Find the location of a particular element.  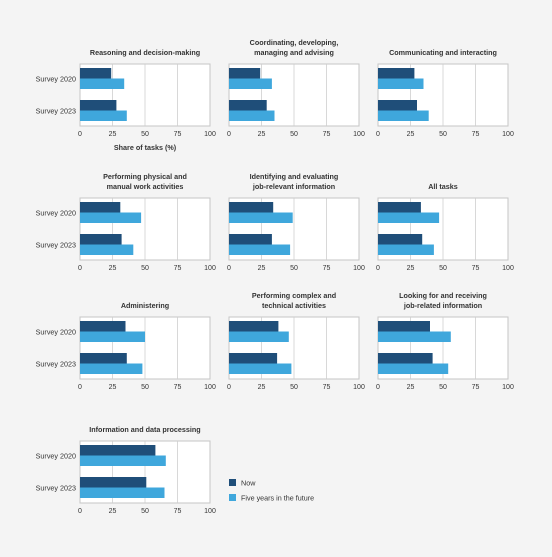

panel-8-tick-label: 50 is located at coordinates (294, 387).